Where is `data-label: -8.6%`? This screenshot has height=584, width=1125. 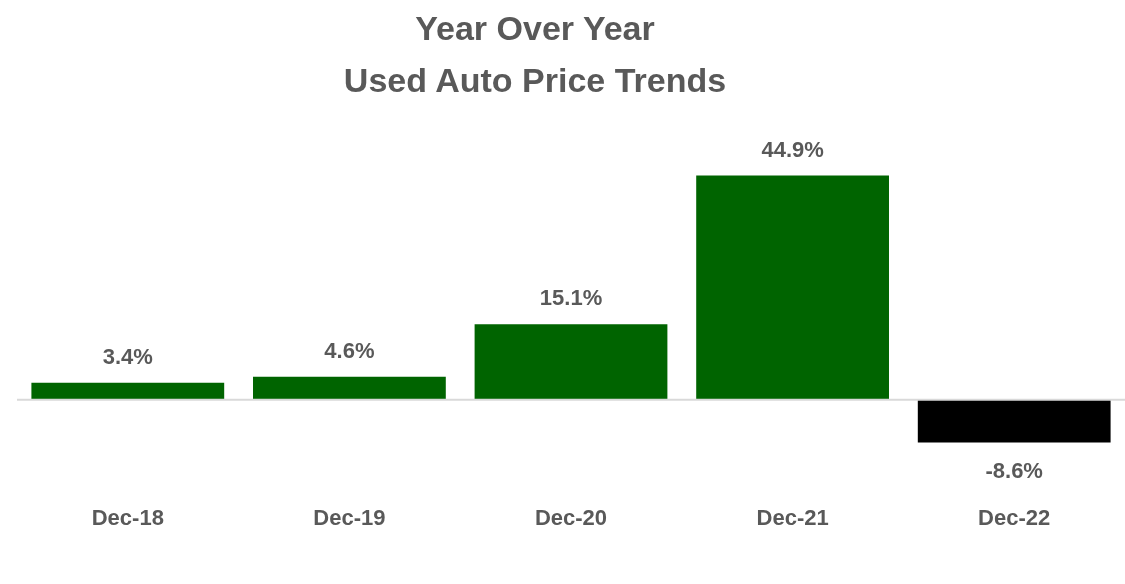 data-label: -8.6% is located at coordinates (1014, 470).